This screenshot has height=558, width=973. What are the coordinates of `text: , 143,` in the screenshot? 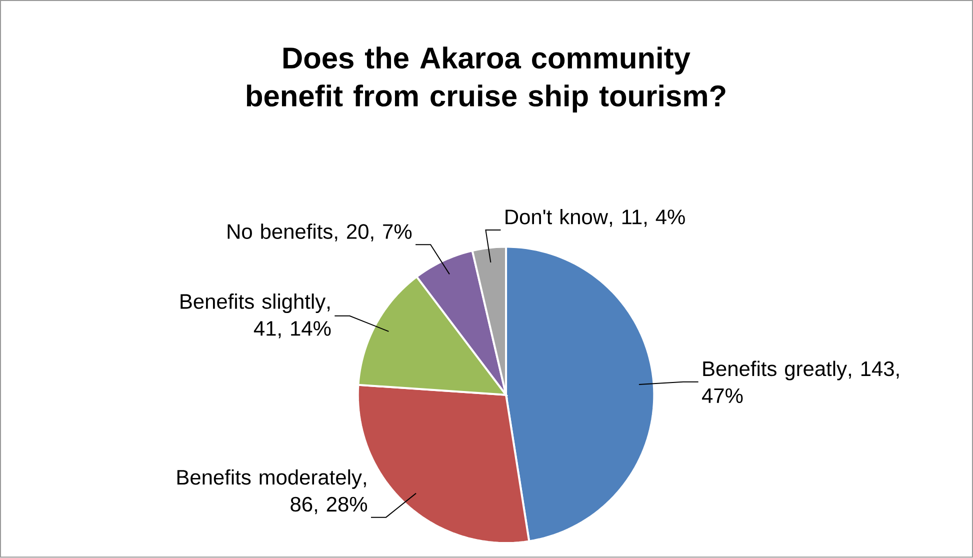 It's located at (873, 370).